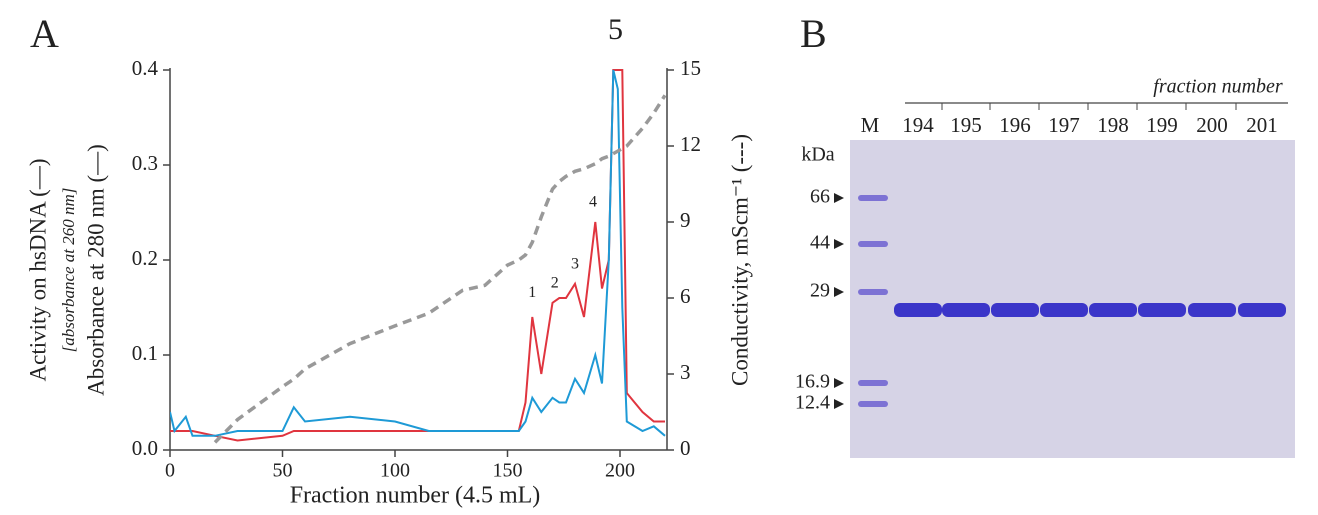 The image size is (1318, 515). I want to click on y2-tick-label: 15, so click(690, 68).